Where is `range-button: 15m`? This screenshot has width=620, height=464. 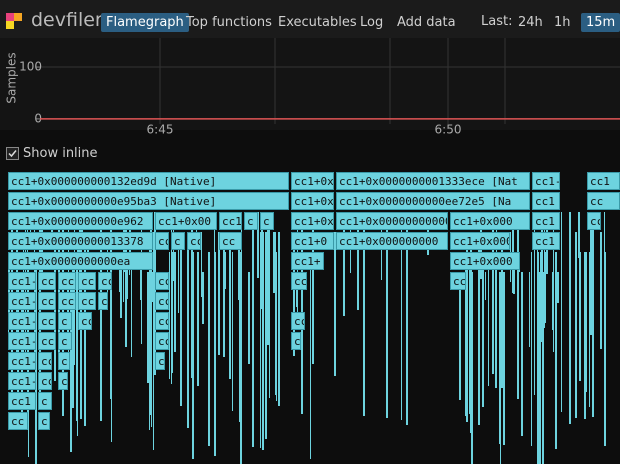 range-button: 15m is located at coordinates (600, 22).